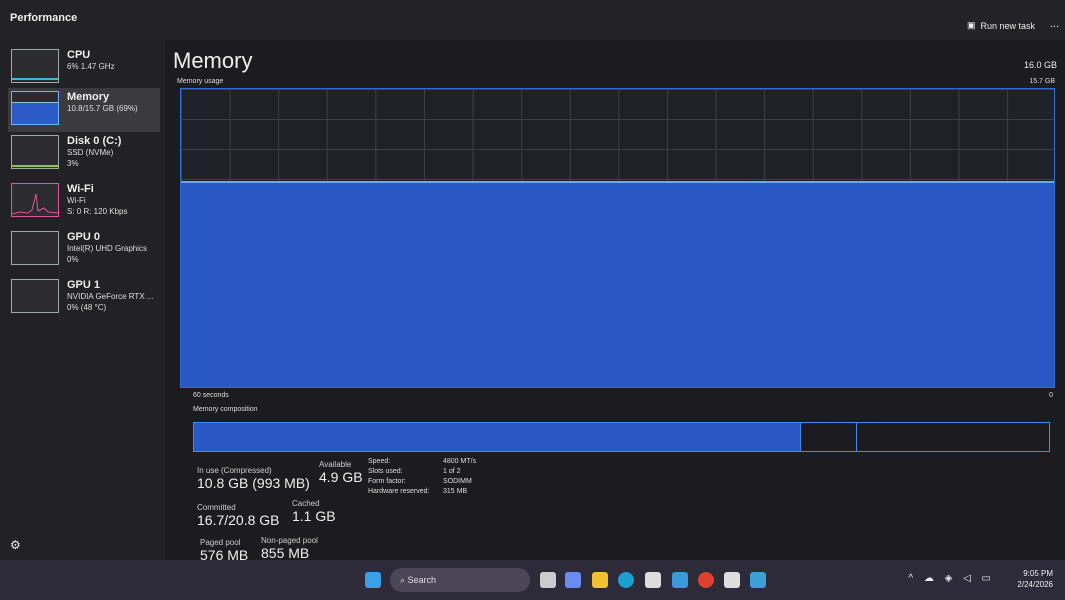 This screenshot has width=1065, height=600. What do you see at coordinates (1035, 584) in the screenshot?
I see `date: 2/24/2026` at bounding box center [1035, 584].